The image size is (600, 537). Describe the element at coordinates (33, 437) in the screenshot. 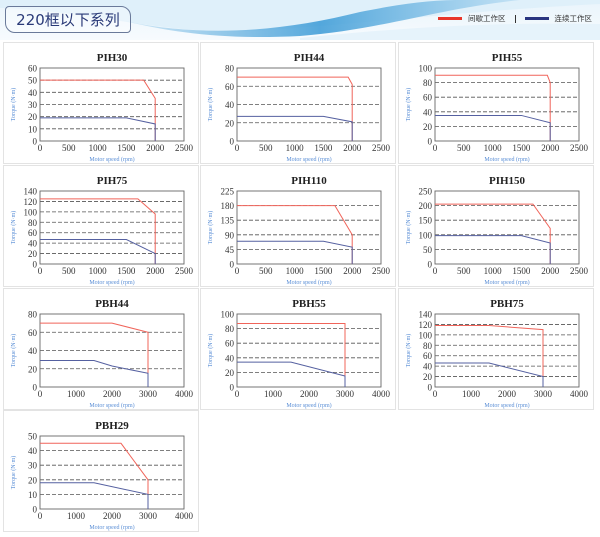

I see `y-tick-label: 50` at that location.